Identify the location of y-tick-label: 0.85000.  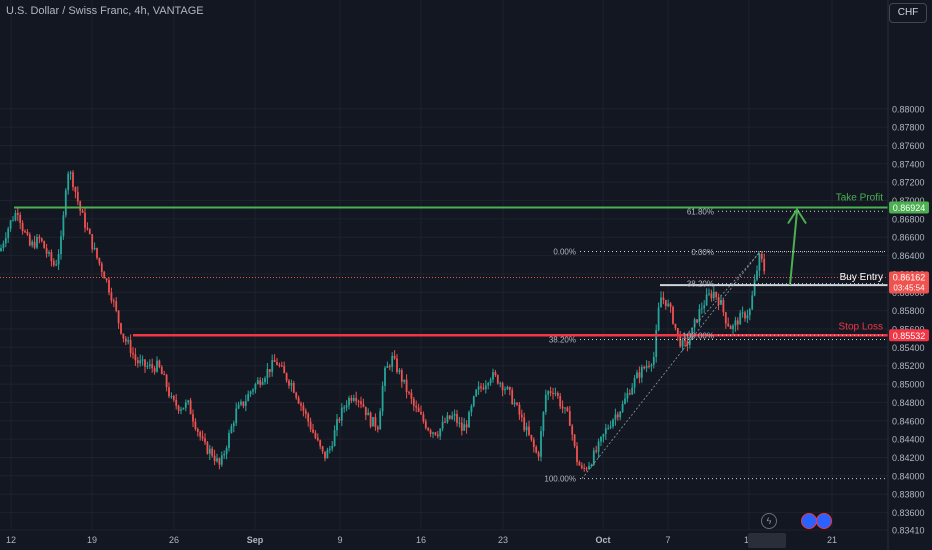
(908, 385).